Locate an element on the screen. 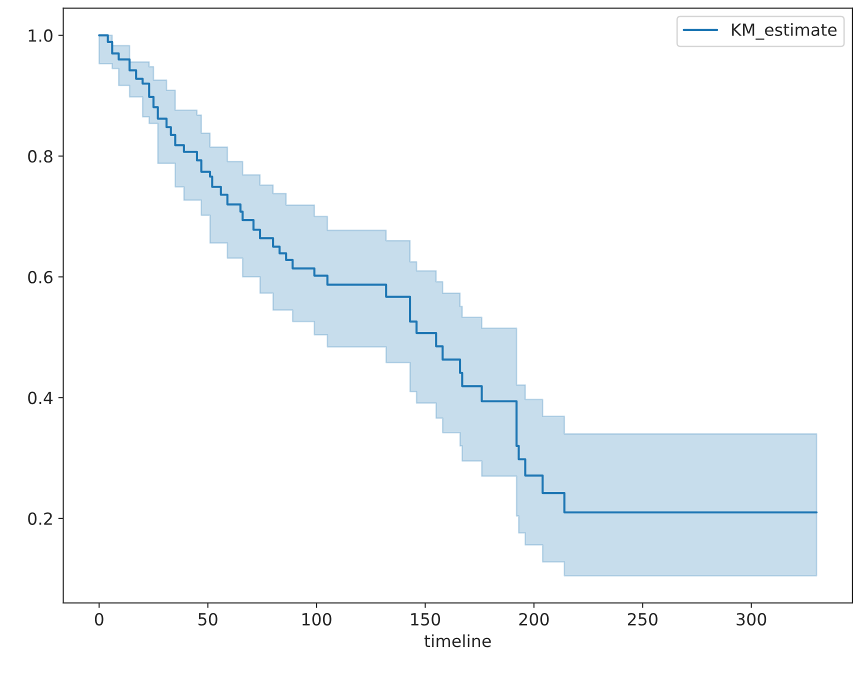 The height and width of the screenshot is (679, 855). x-tick-label: 150 is located at coordinates (425, 619).